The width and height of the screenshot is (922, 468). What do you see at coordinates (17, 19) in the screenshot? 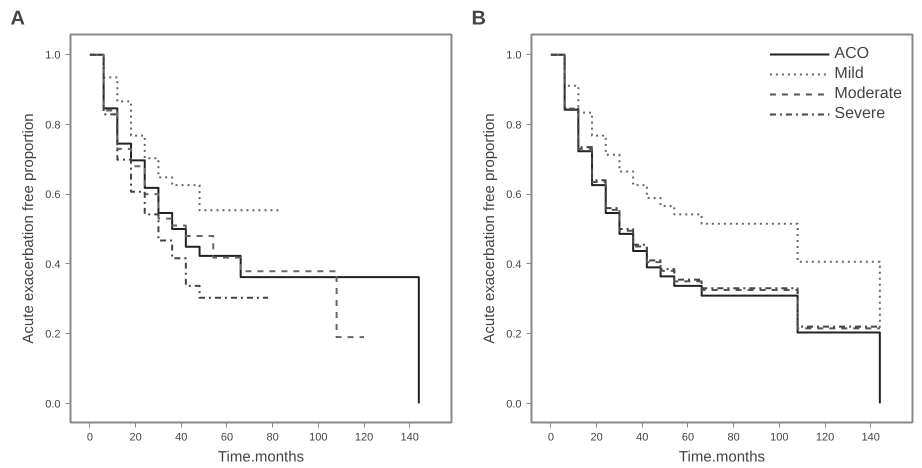
I see `chart-title: A` at bounding box center [17, 19].